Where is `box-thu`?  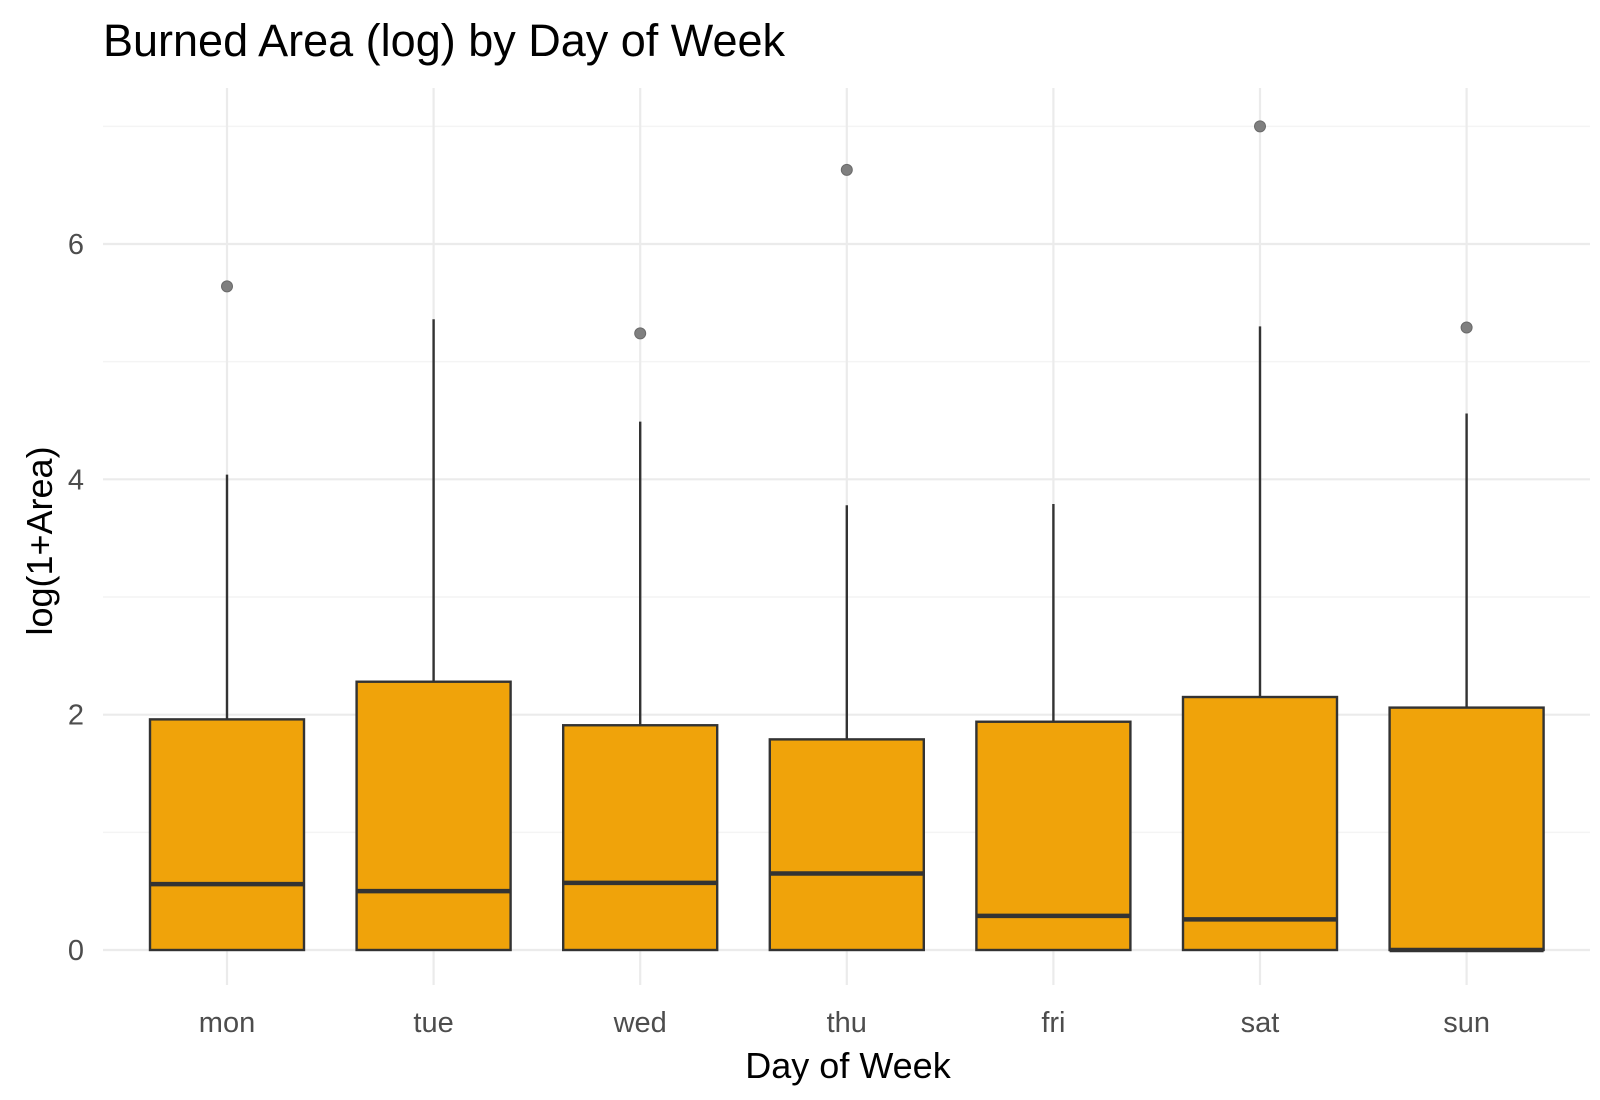 box-thu is located at coordinates (846, 557).